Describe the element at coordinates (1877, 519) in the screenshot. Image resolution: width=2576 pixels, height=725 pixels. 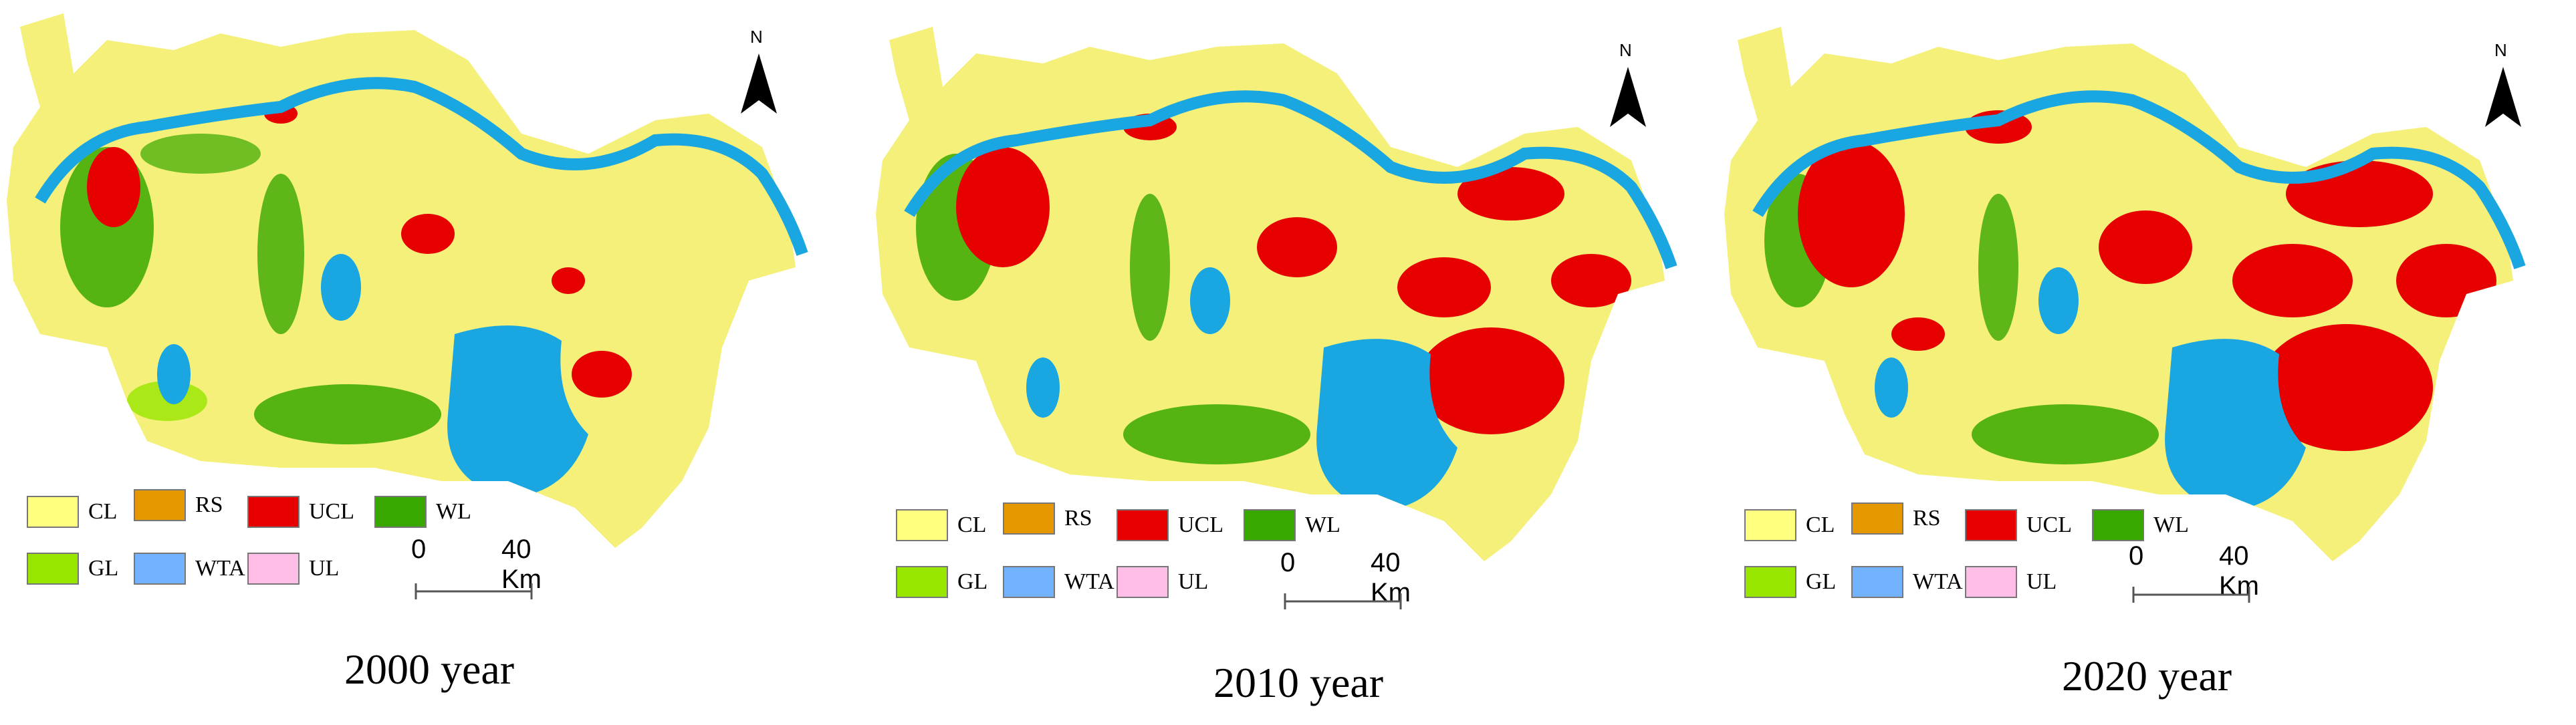
I see `swatch-rs` at that location.